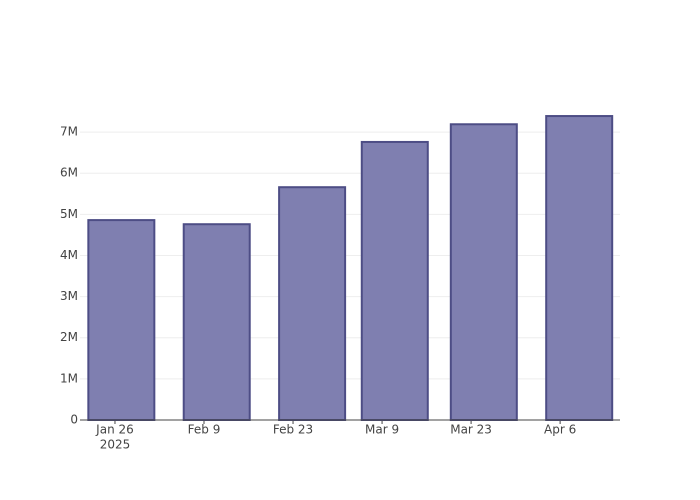 The width and height of the screenshot is (700, 500). I want to click on y-tick-label: 5M, so click(69, 214).